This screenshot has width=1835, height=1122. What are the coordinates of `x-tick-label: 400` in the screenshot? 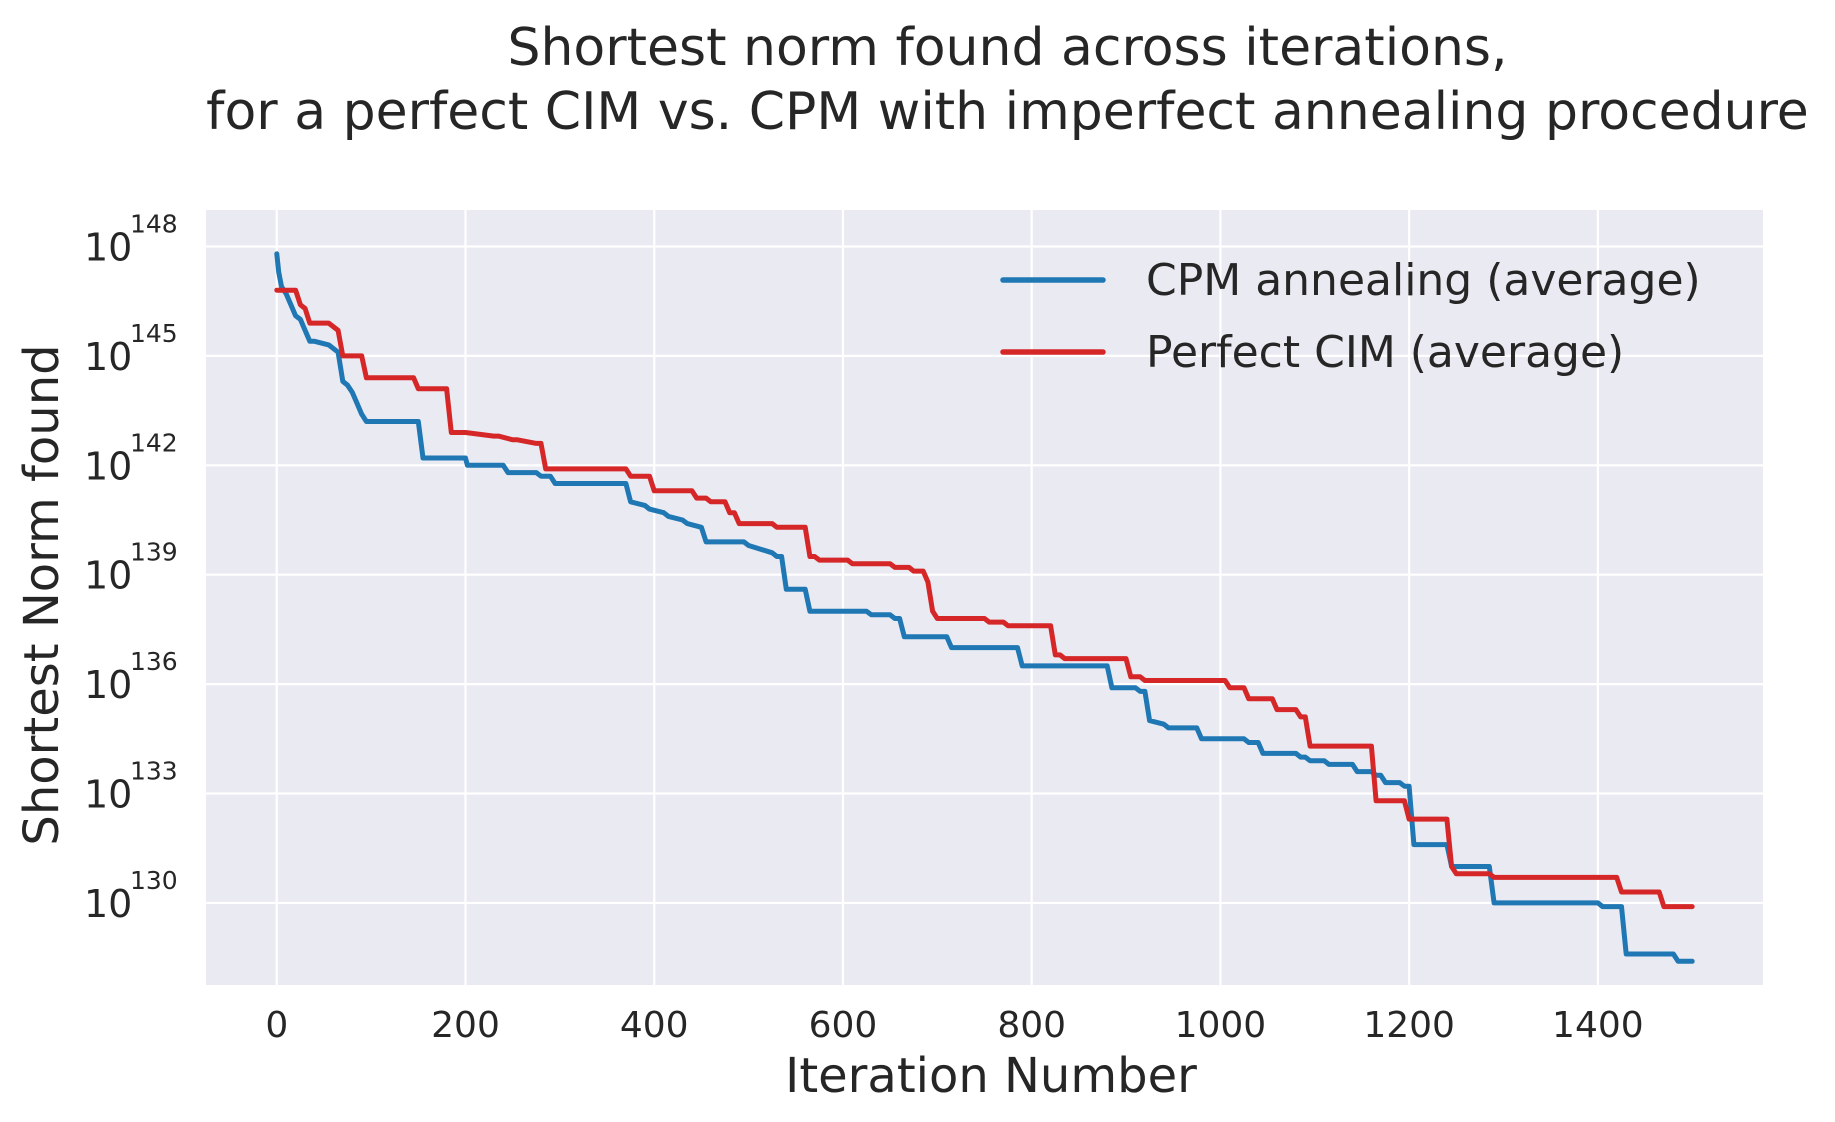 It's located at (654, 1025).